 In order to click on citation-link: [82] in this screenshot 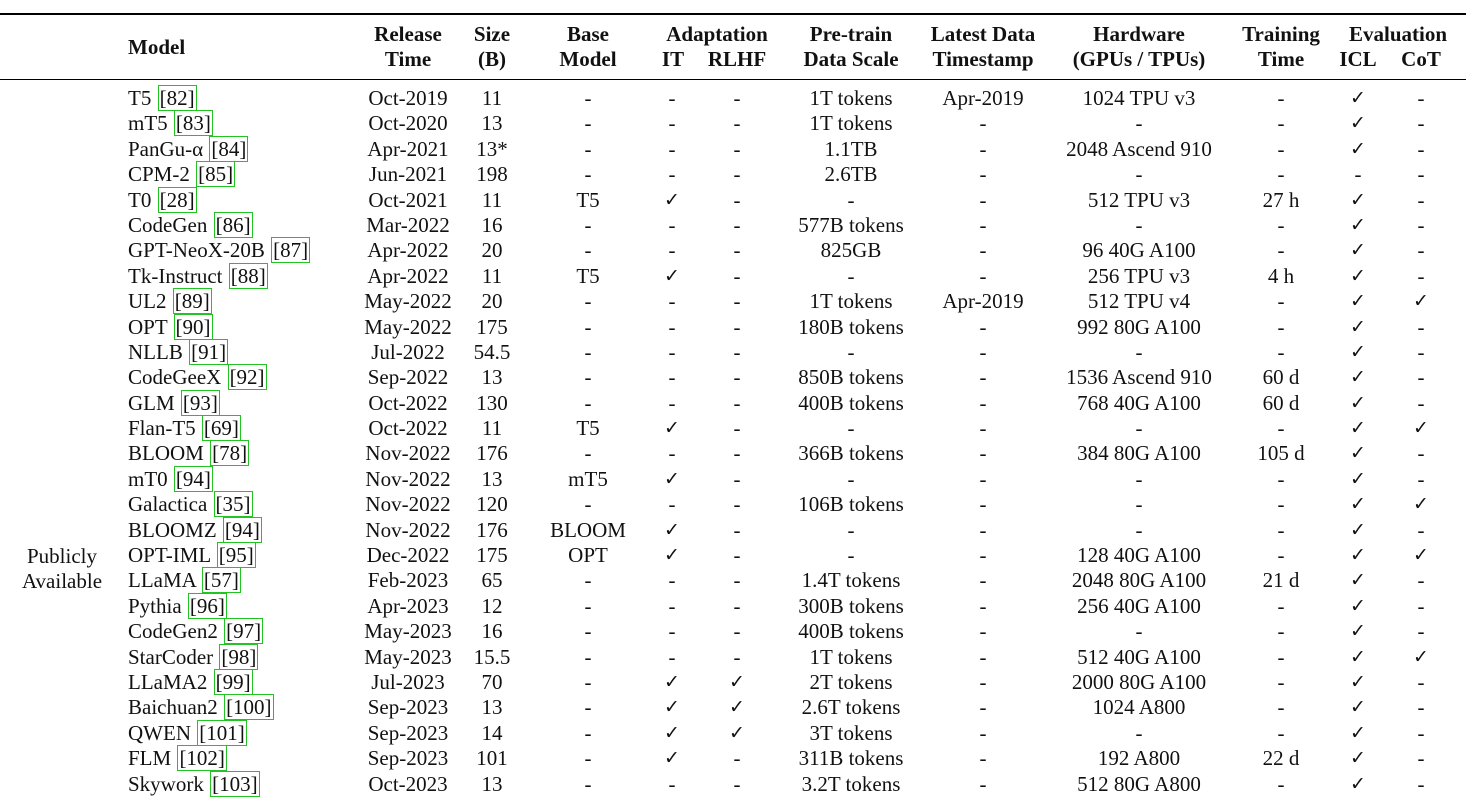, I will do `click(177, 98)`.